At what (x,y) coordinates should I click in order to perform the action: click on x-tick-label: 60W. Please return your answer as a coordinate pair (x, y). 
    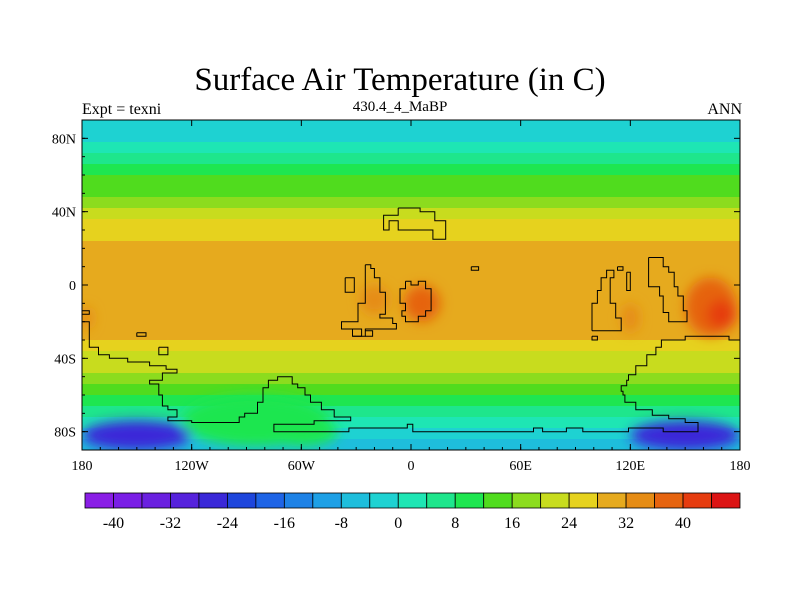
    Looking at the image, I should click on (302, 466).